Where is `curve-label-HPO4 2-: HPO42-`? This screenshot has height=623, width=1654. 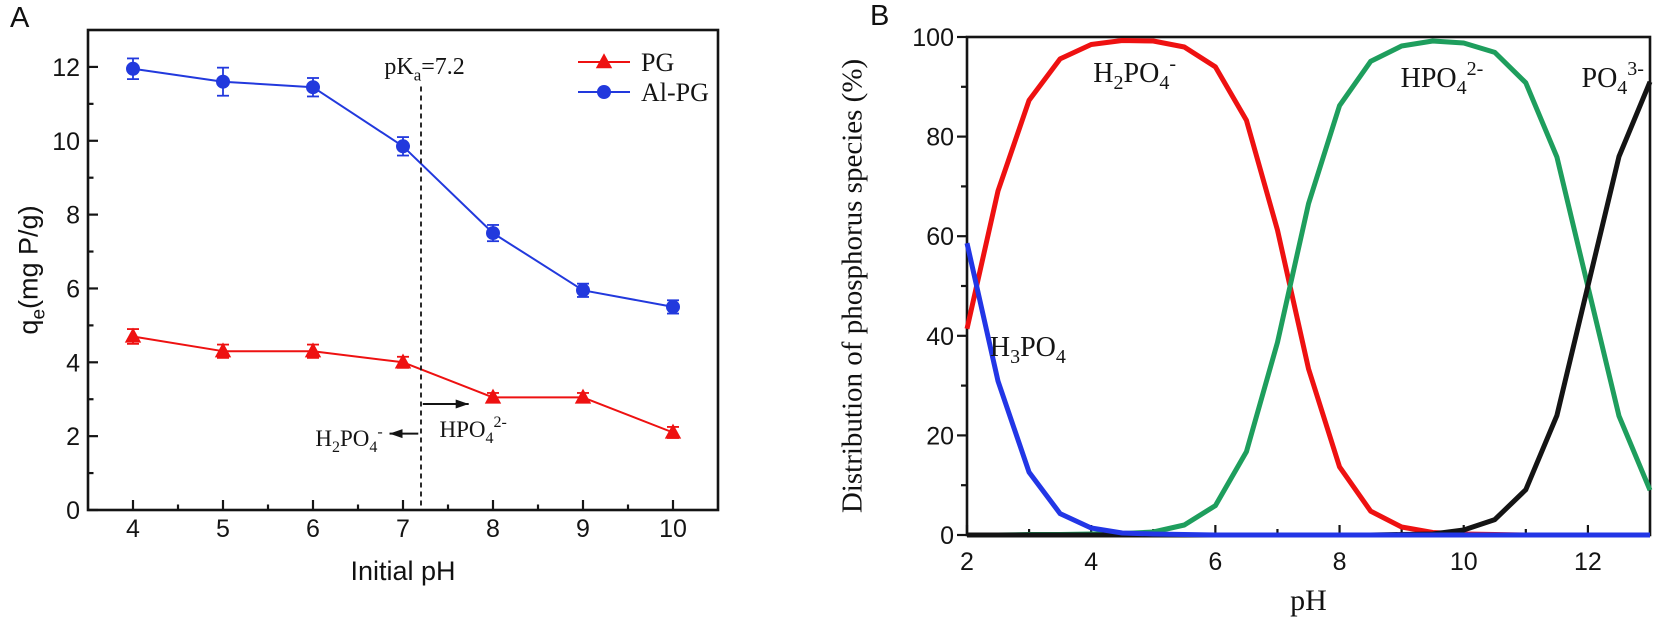
curve-label-HPO4 2-: HPO42- is located at coordinates (1442, 78).